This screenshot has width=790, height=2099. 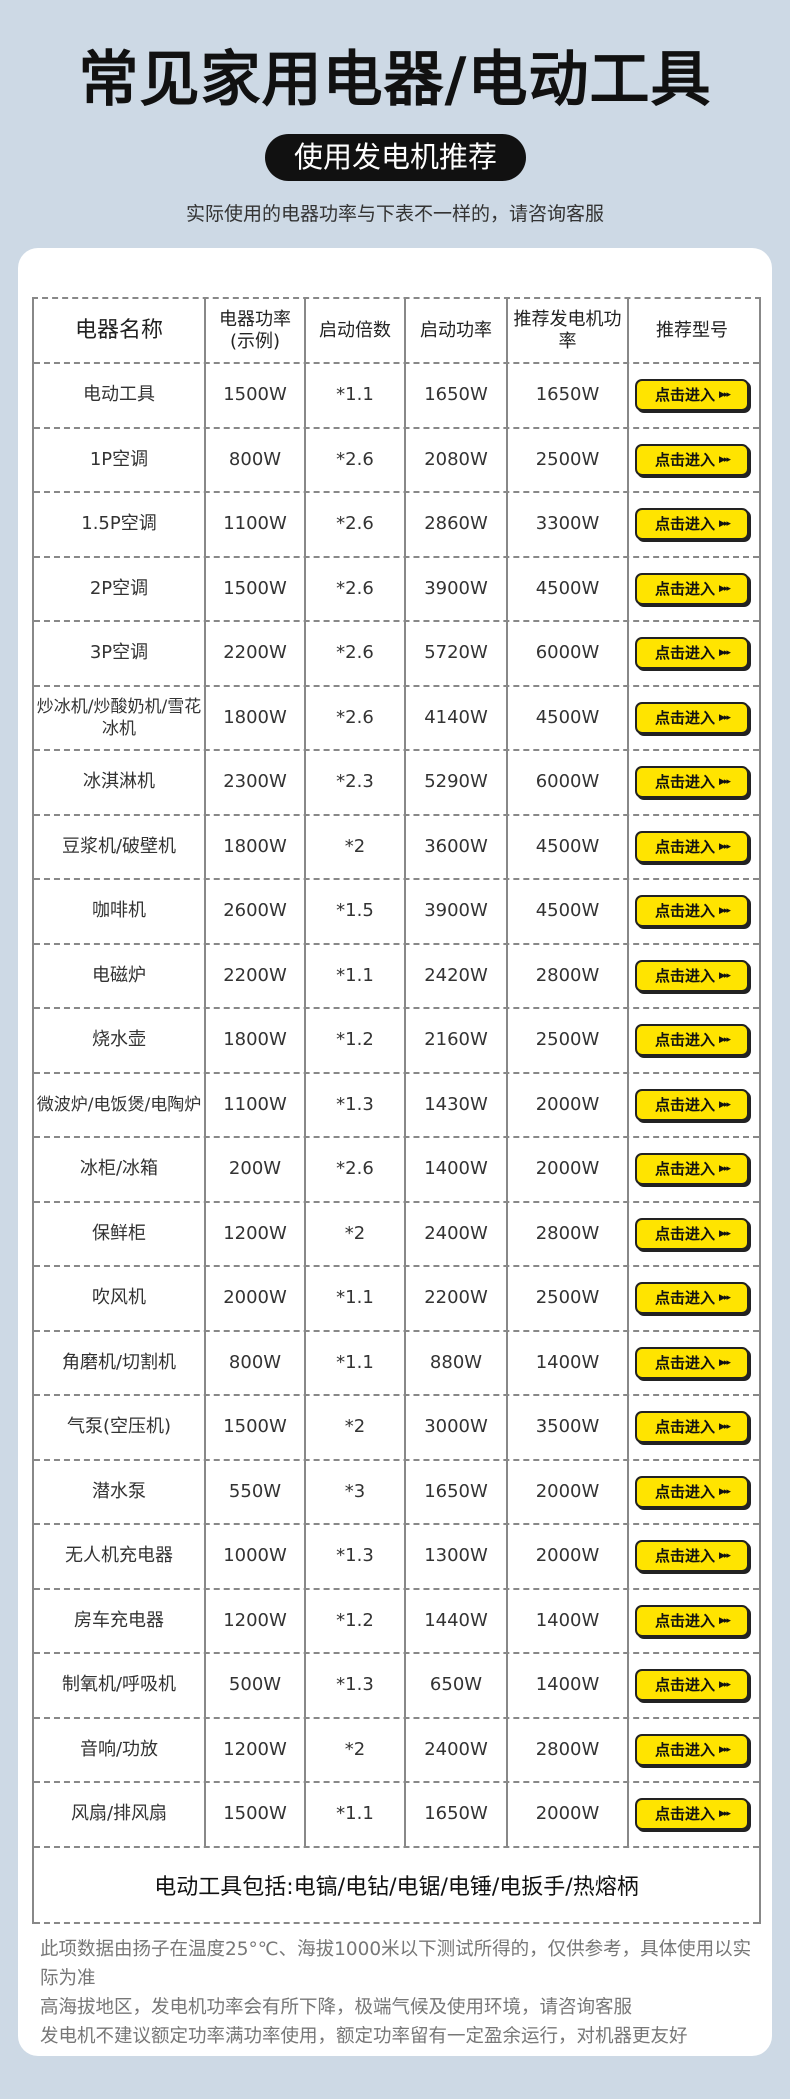 I want to click on table-row: 制氧机/呼吸机 500W *1.3 650W 1400W 点击进入 ▶▸▸, so click(x=396, y=1686).